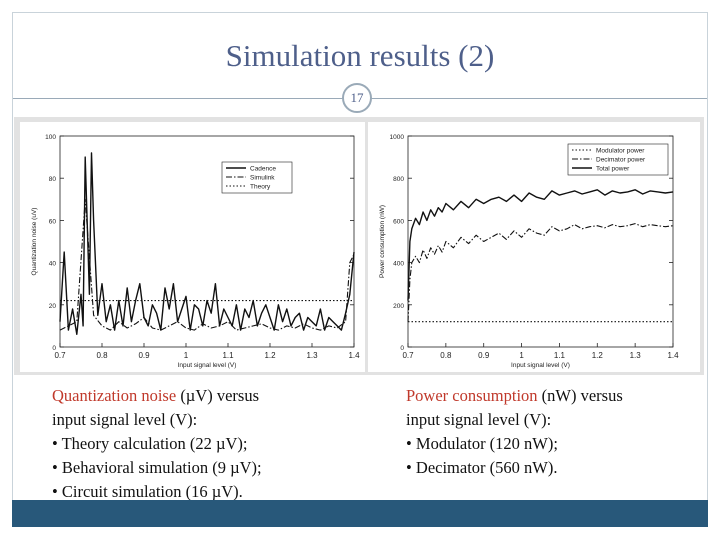  What do you see at coordinates (360, 55) in the screenshot?
I see `slide-title: Simulation results (2)` at bounding box center [360, 55].